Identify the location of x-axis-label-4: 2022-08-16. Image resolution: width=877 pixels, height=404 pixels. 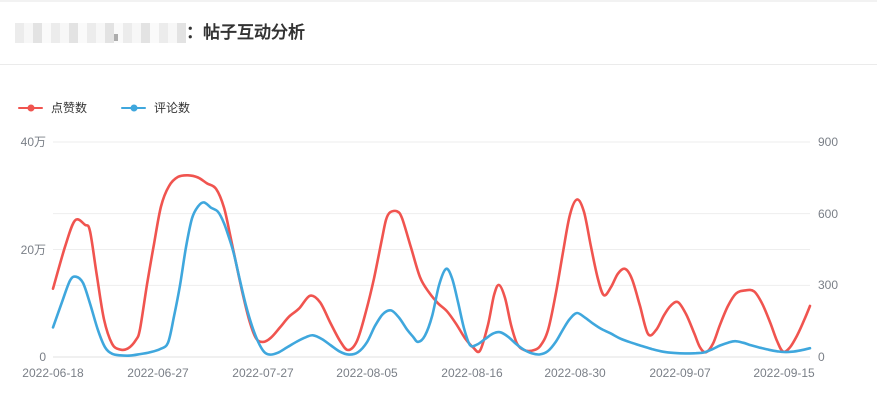
(472, 373).